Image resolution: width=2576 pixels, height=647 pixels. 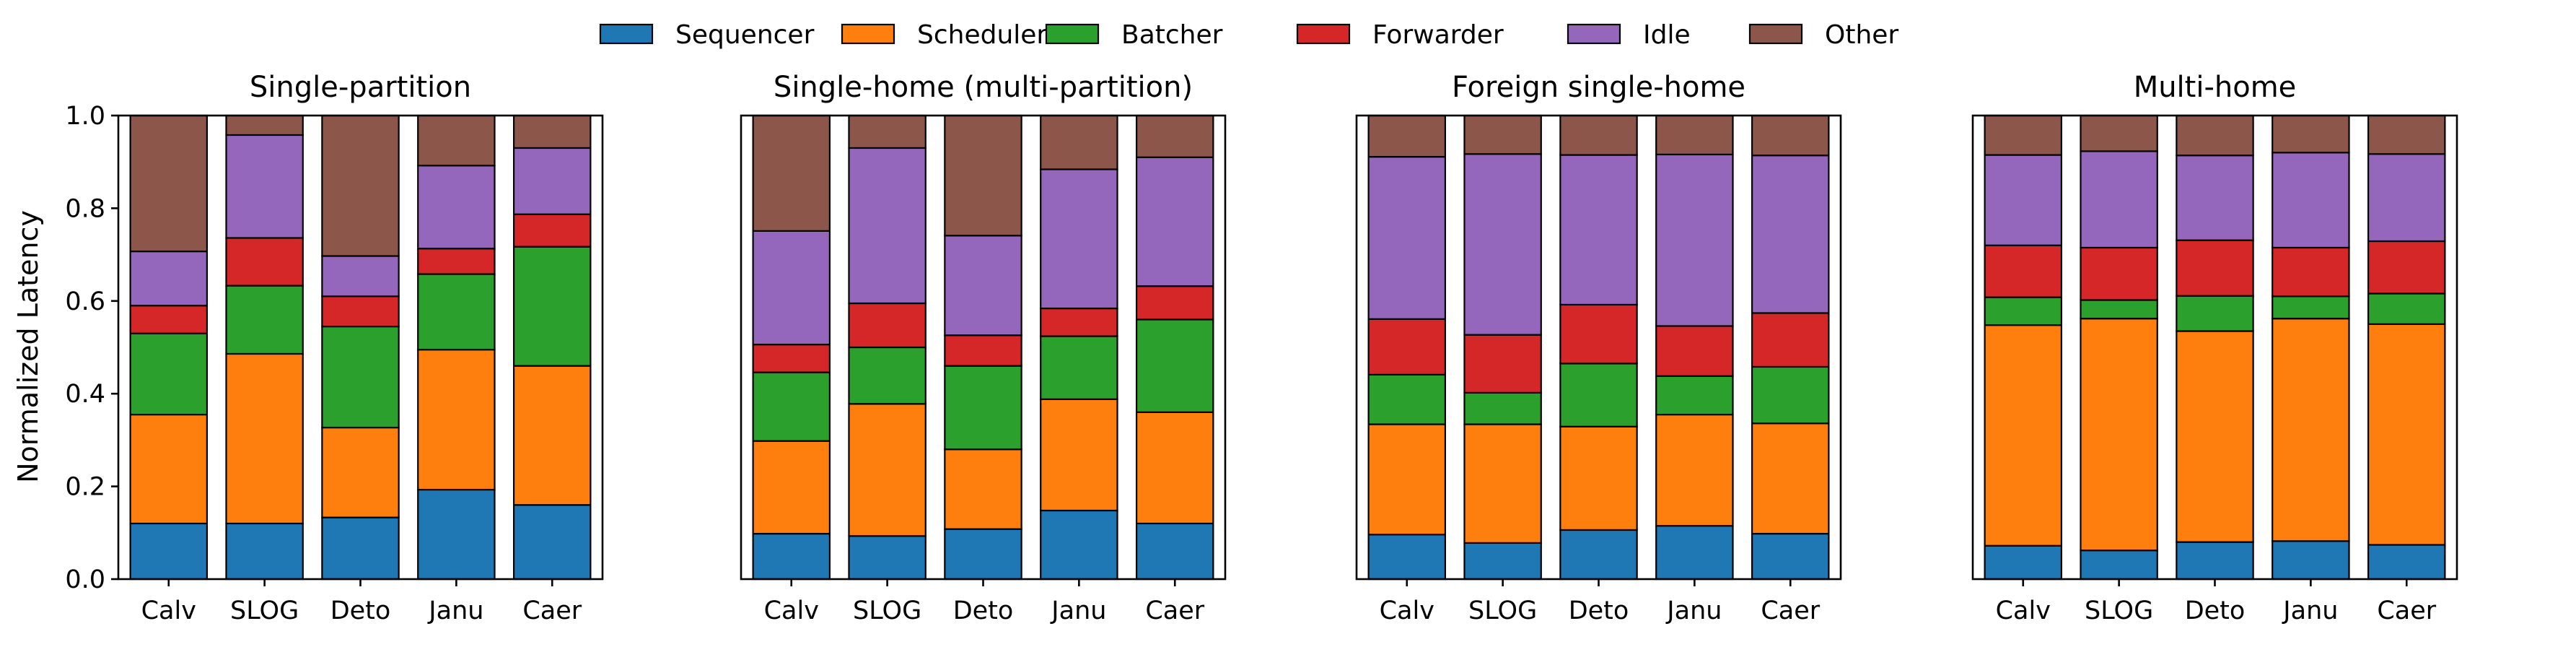 What do you see at coordinates (944, 35) in the screenshot?
I see `legend-item-scheduler: Scheduler` at bounding box center [944, 35].